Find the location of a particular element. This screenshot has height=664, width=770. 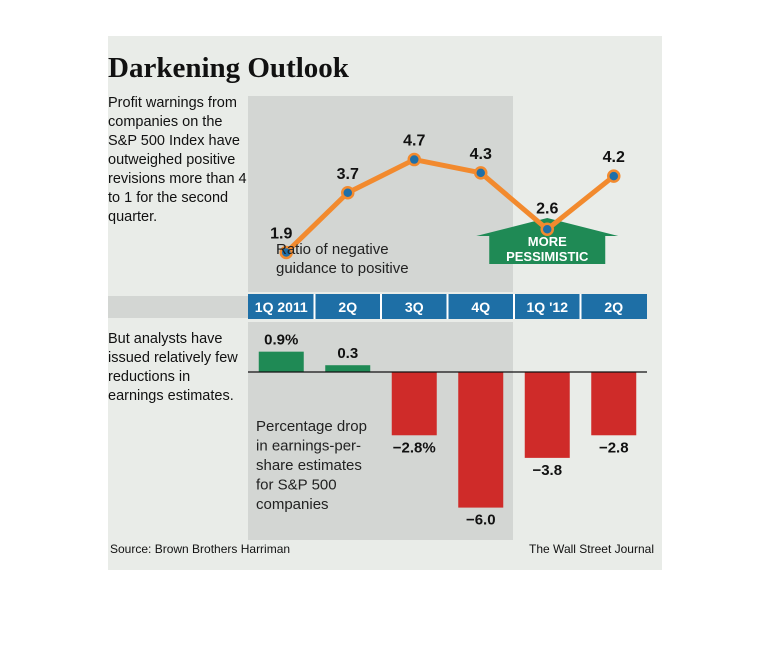

quarter-label: 4Q is located at coordinates (480, 307).